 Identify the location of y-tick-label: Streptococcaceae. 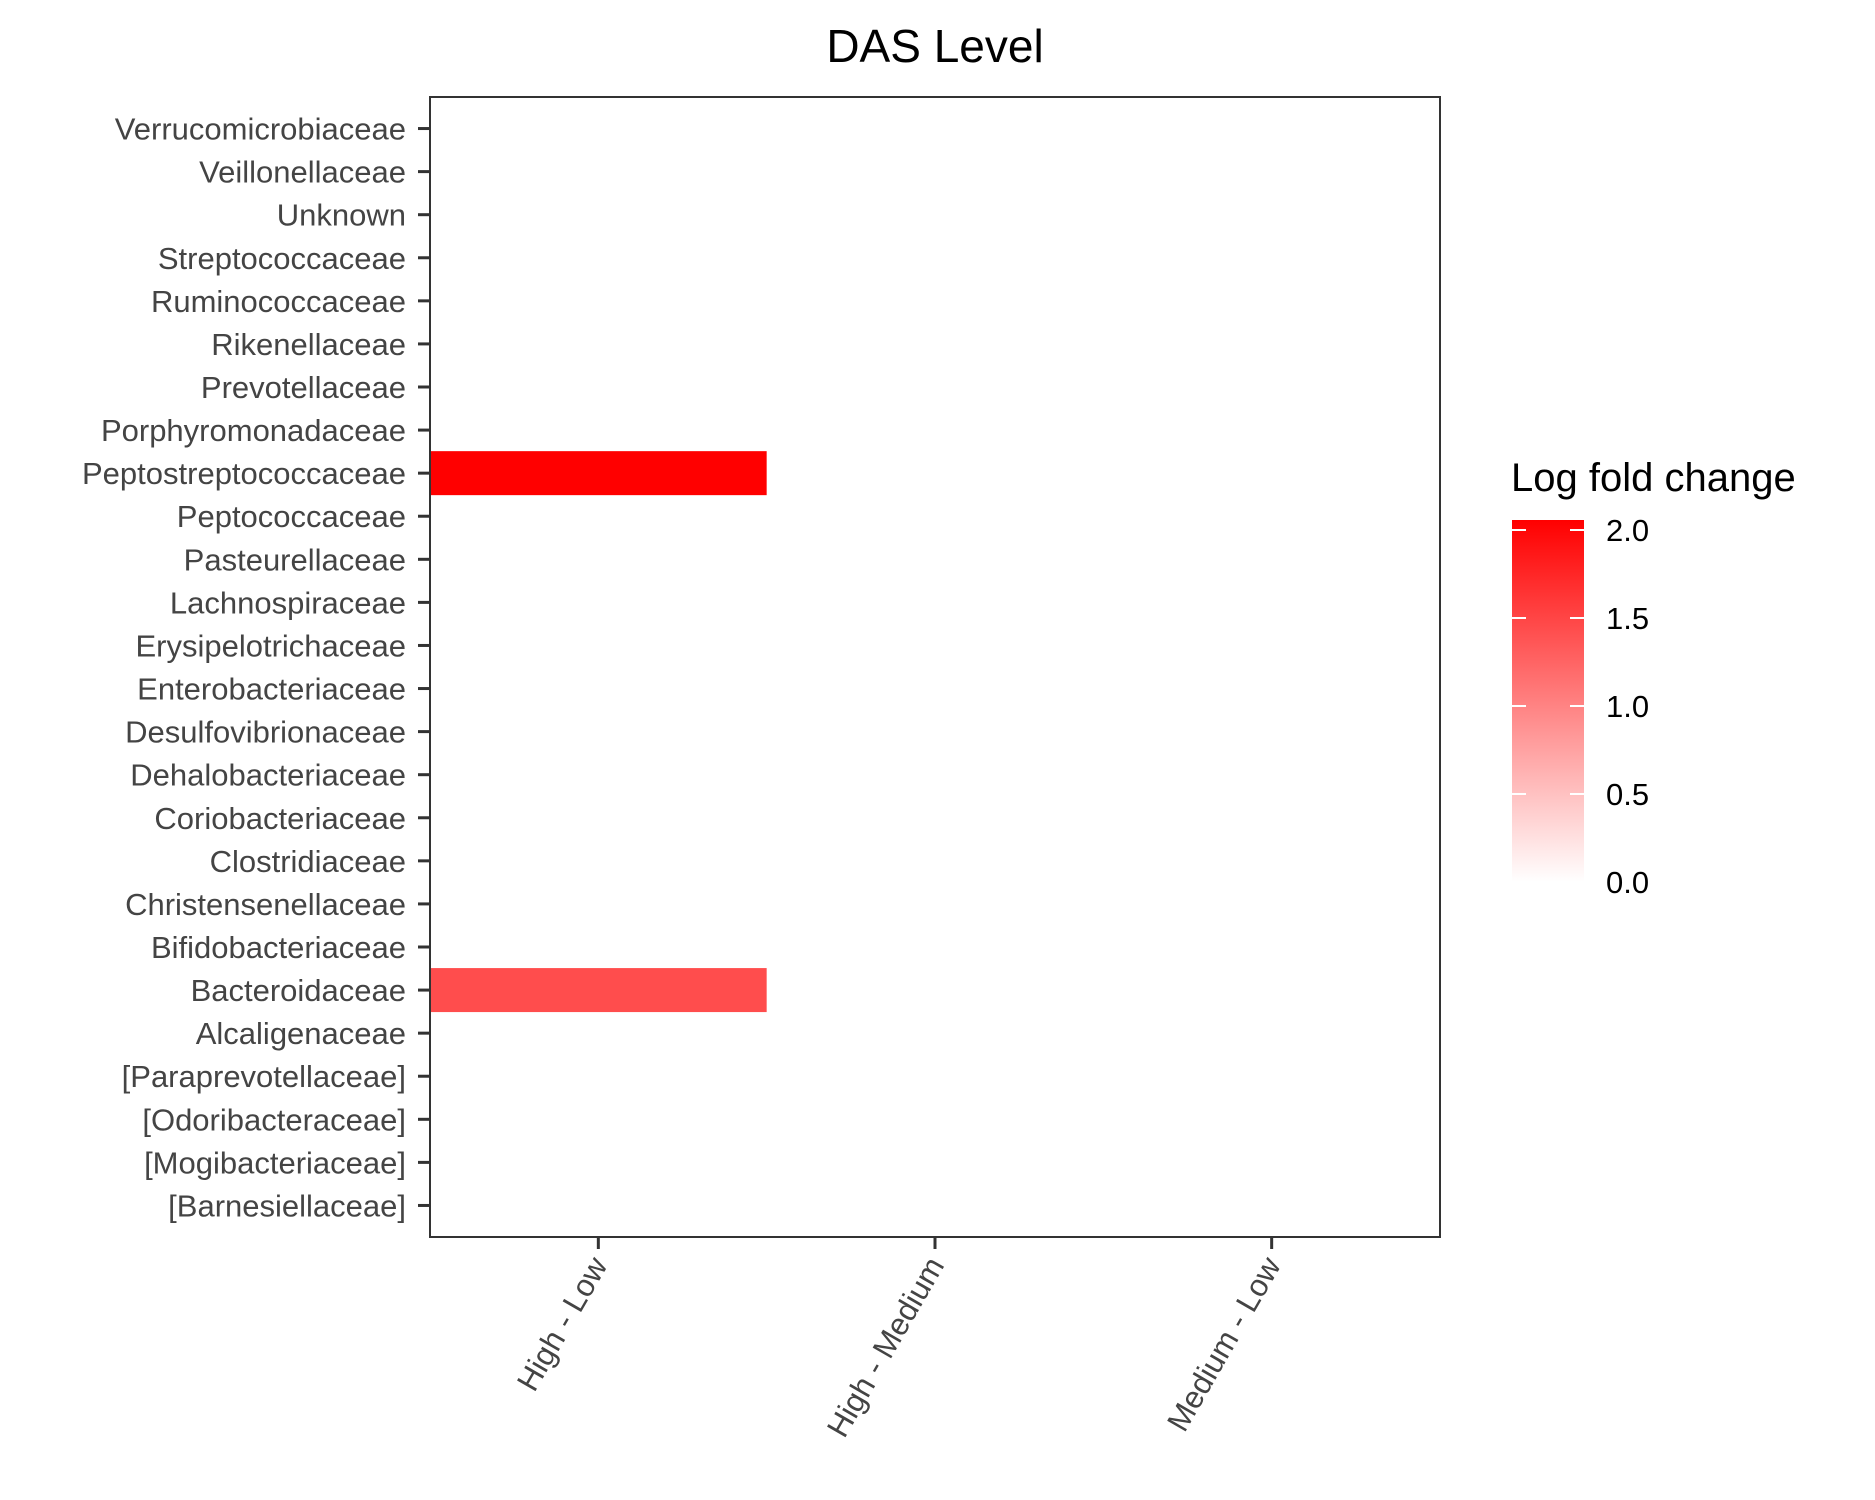
(282, 258).